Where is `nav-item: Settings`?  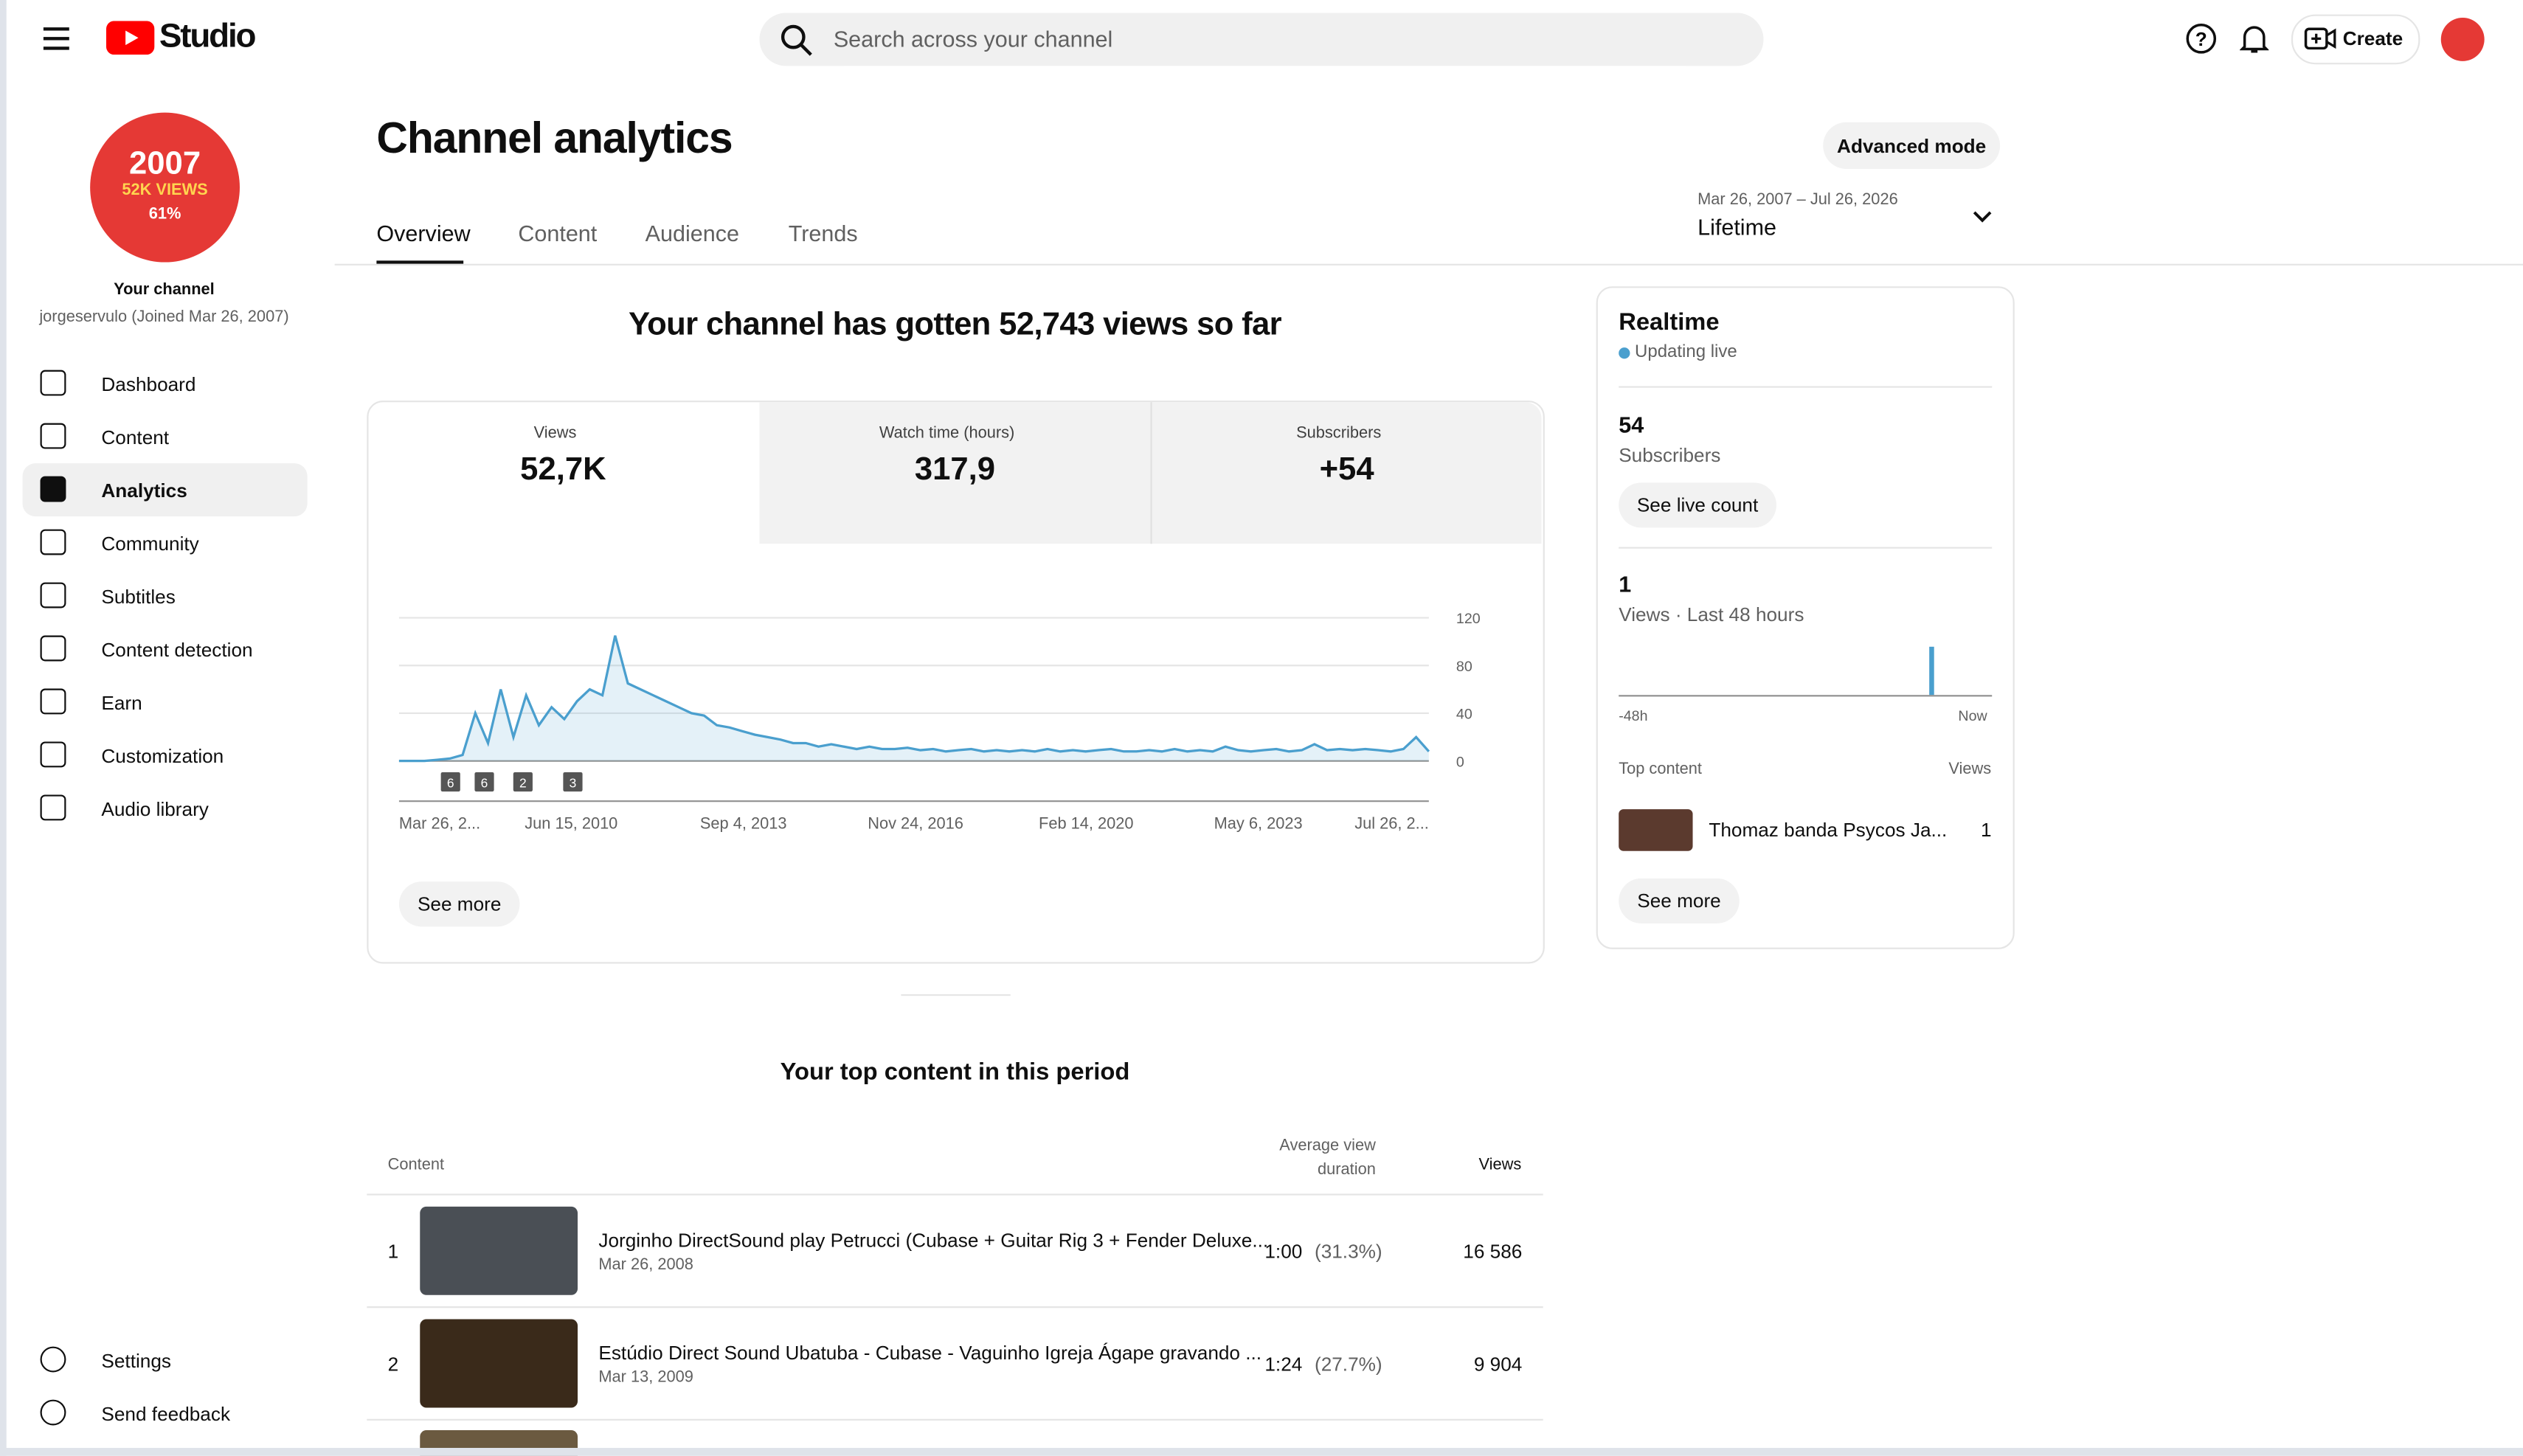 nav-item: Settings is located at coordinates (136, 1361).